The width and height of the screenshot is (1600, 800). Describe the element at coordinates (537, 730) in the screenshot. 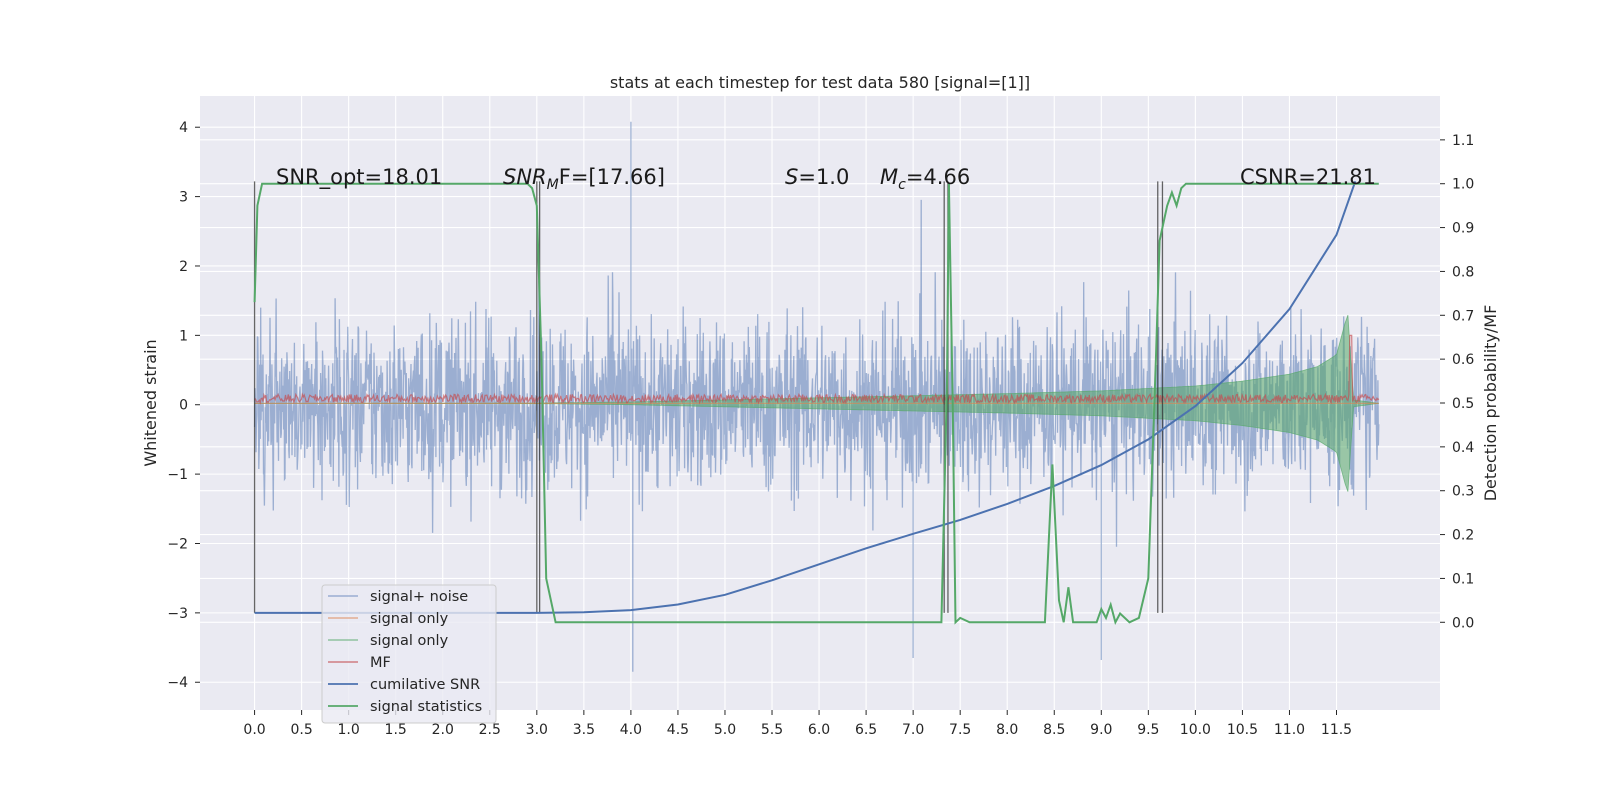

I see `x-tick-label: 3.0` at that location.